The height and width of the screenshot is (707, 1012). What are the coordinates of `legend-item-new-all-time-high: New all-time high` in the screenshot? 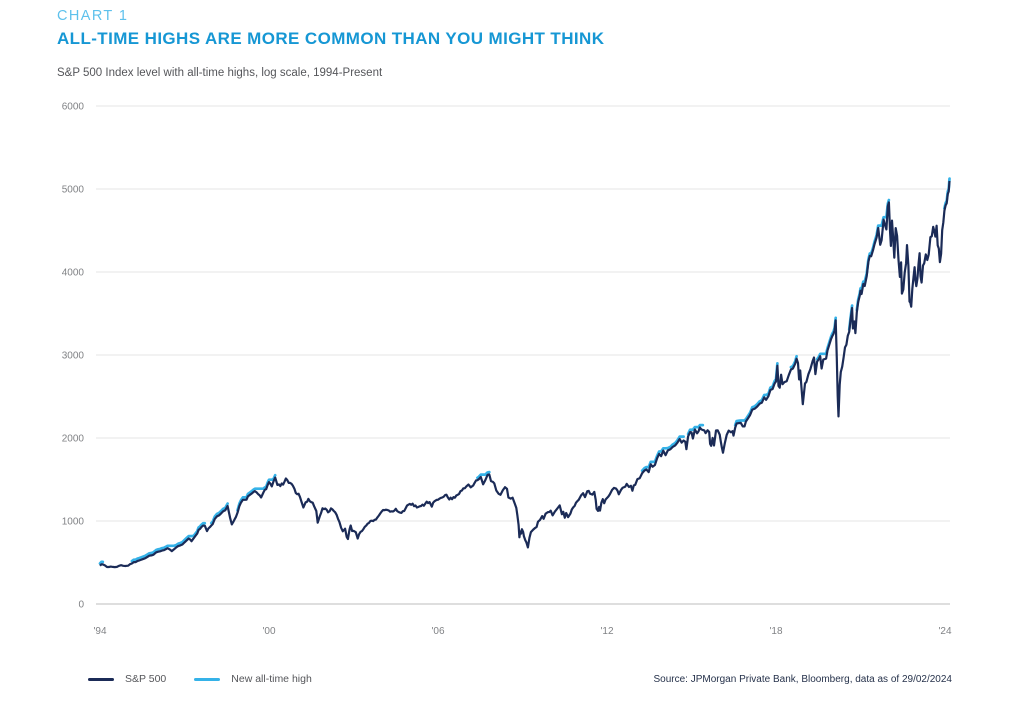 It's located at (253, 679).